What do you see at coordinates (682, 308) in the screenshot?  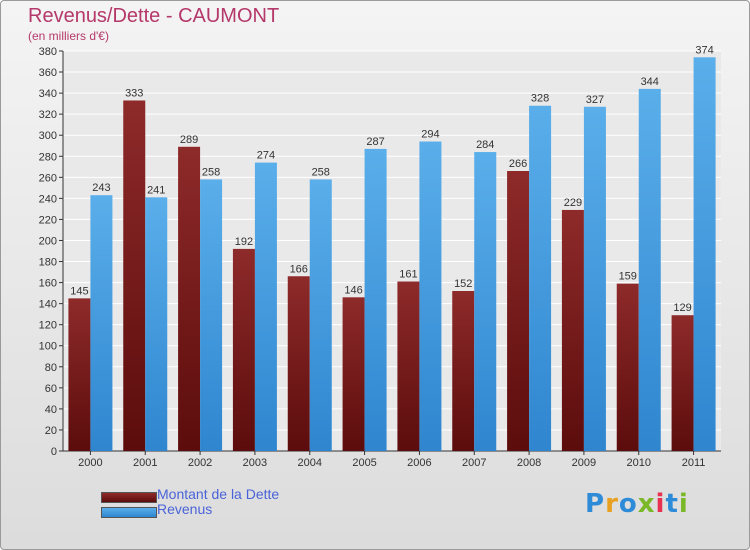 I see `data-label-dette: 129` at bounding box center [682, 308].